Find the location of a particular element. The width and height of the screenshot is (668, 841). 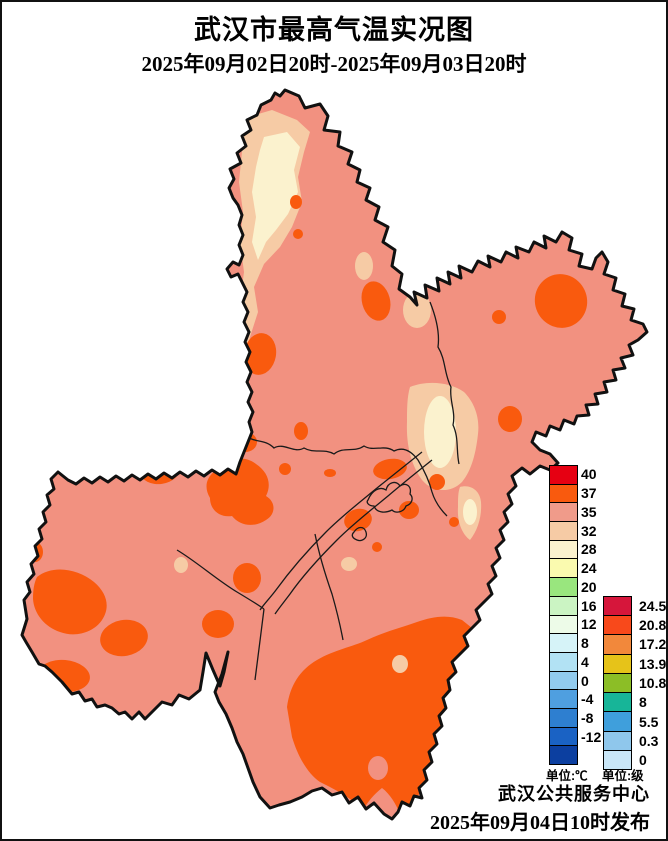

temperature-colorbar is located at coordinates (563, 615).